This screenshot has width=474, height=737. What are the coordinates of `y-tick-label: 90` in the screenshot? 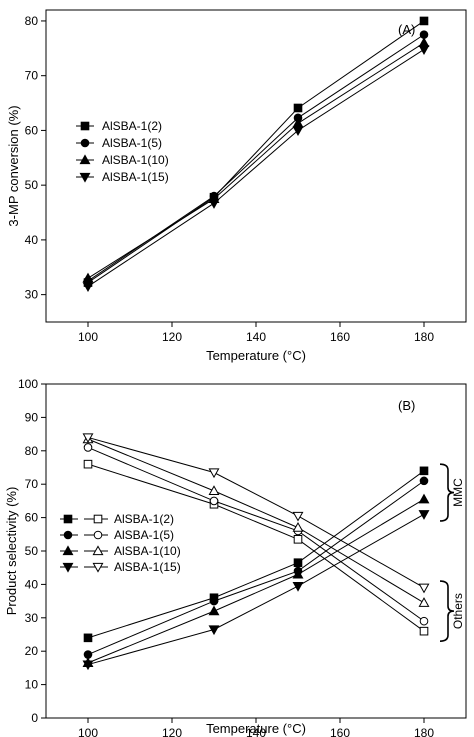 It's located at (32, 417).